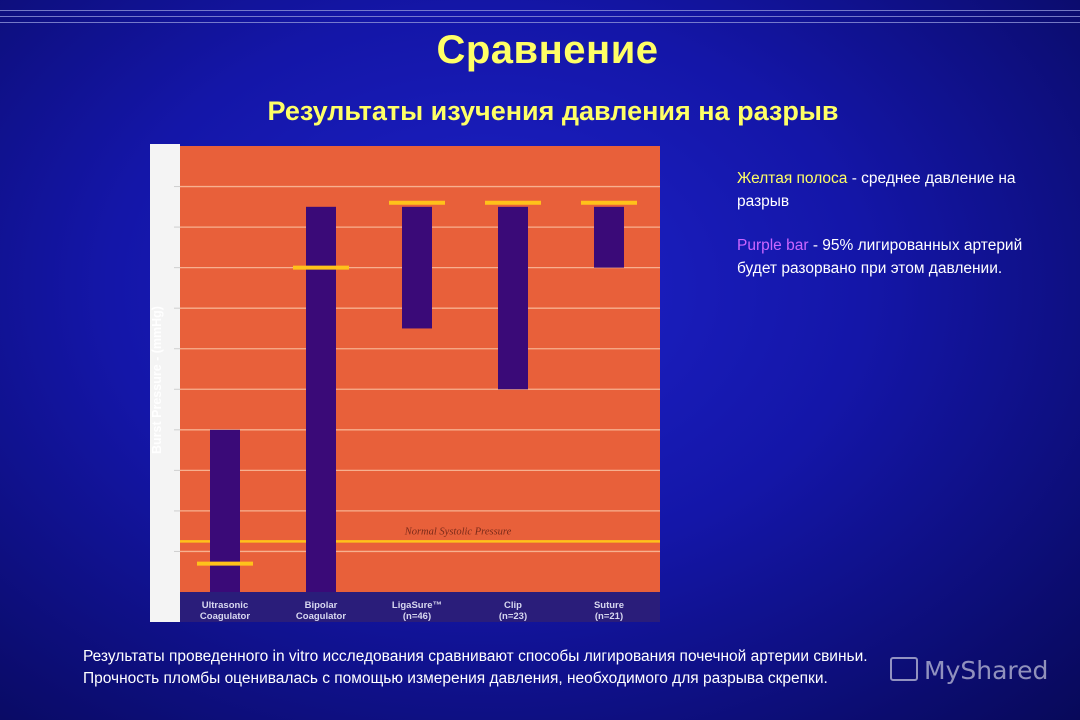  I want to click on category-label: Suture, so click(609, 605).